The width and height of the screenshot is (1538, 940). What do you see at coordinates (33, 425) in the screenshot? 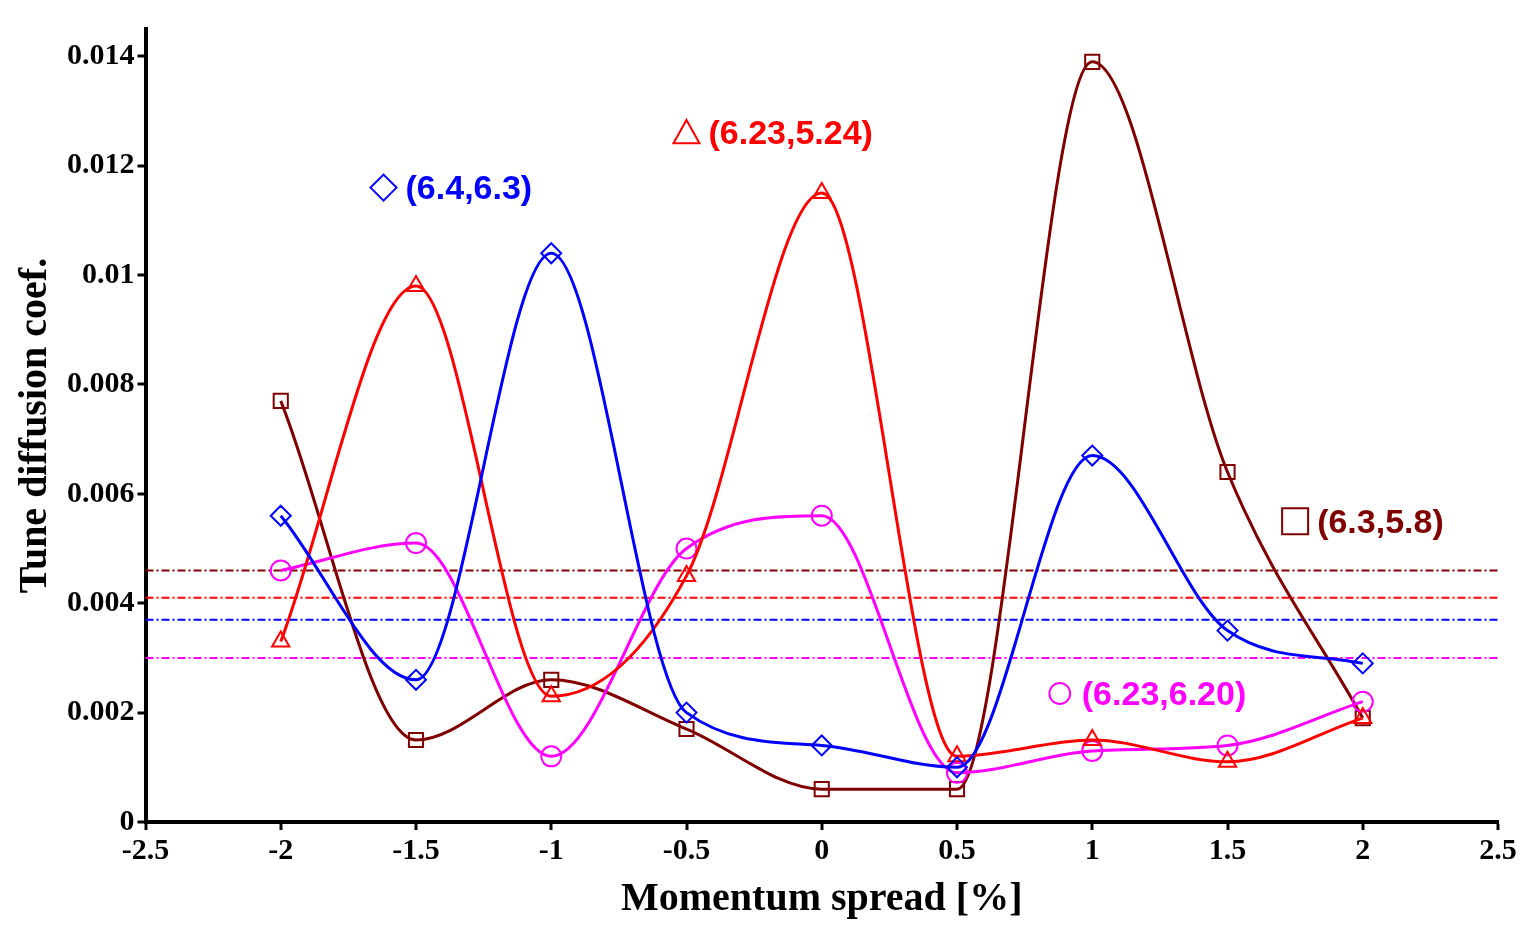
I see `y-axis-title: Tune diffusion coef.` at bounding box center [33, 425].